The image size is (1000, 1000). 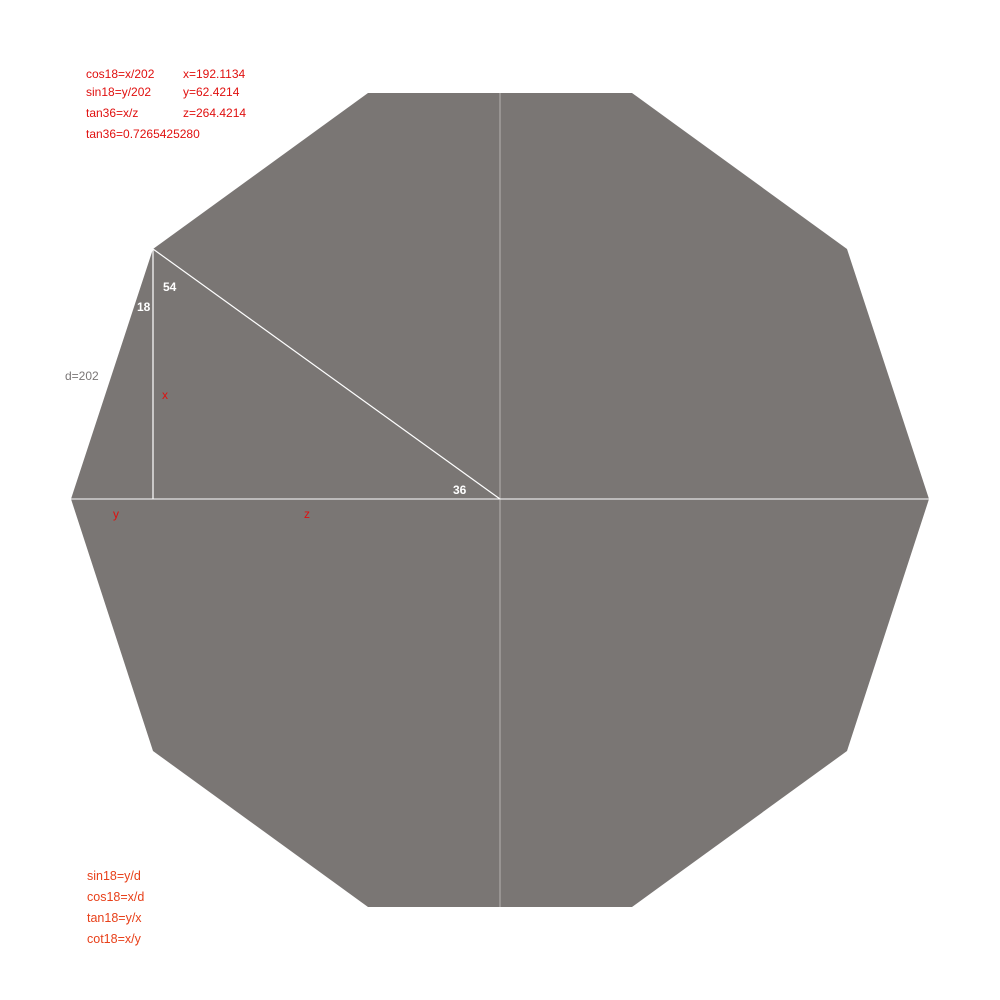 I want to click on value-z: z=264.4214, so click(x=214, y=113).